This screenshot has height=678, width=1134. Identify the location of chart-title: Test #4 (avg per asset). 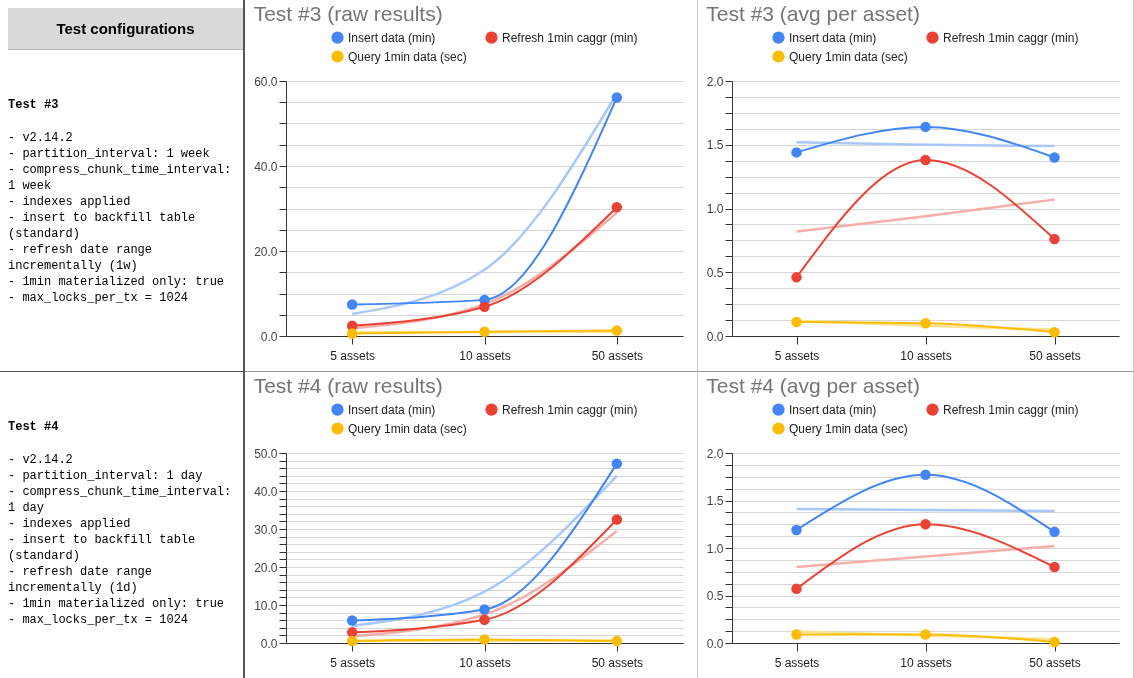
(813, 385).